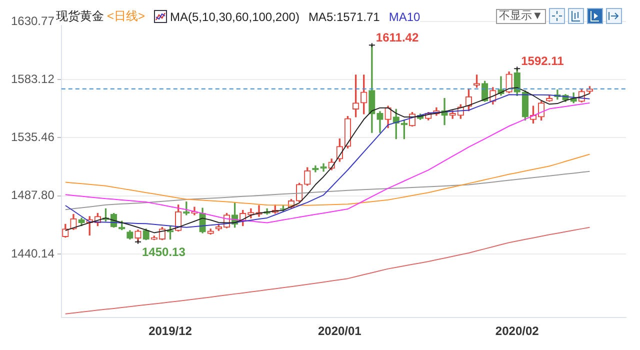 This screenshot has height=350, width=640. Describe the element at coordinates (340, 331) in the screenshot. I see `x-tick-label: 2020/01` at that location.